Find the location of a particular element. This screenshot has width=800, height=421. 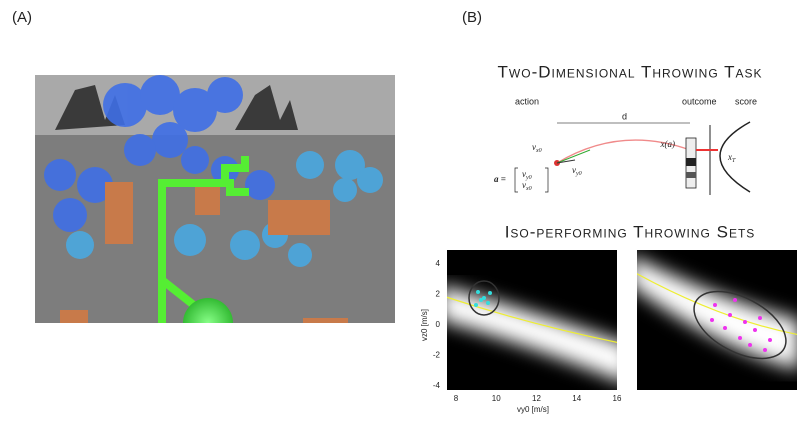

y-axis-label: vz0 [m/s] is located at coordinates (424, 325).